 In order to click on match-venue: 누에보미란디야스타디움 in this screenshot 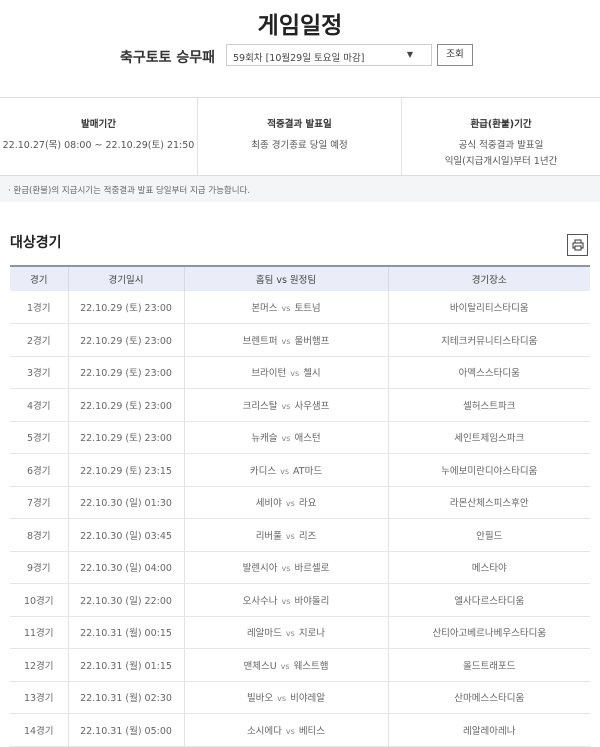, I will do `click(488, 470)`.